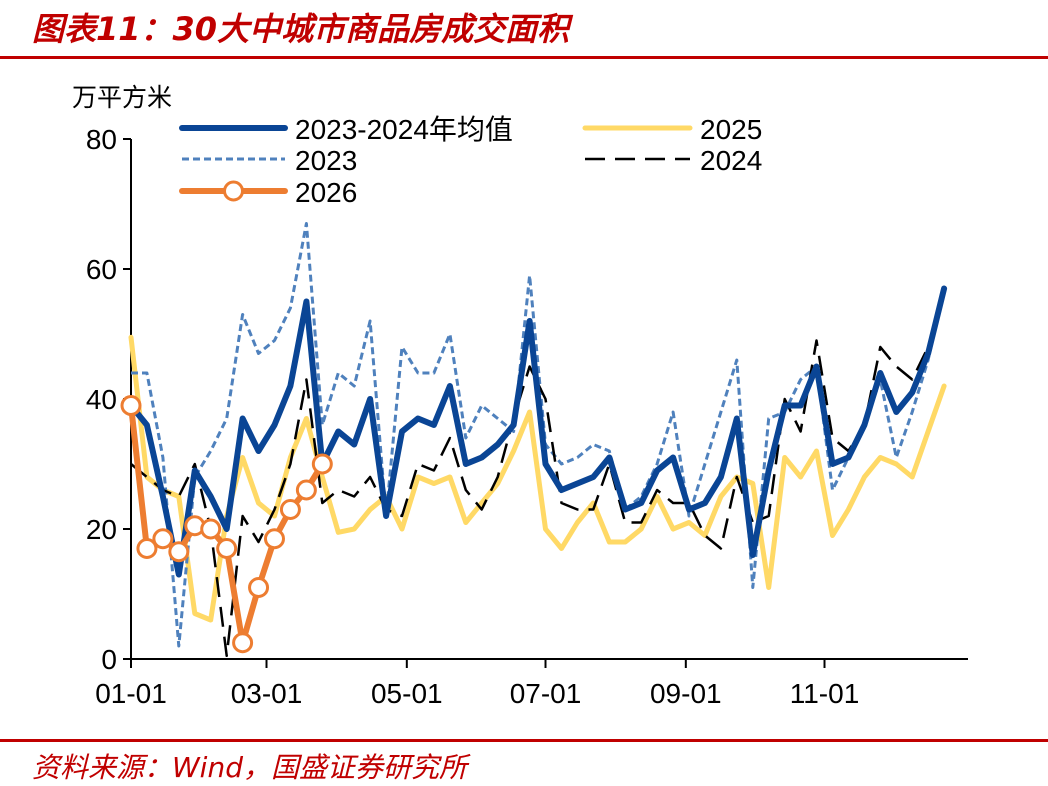 Image resolution: width=1048 pixels, height=786 pixels. Describe the element at coordinates (686, 693) in the screenshot. I see `x-tick-label-09-01: 09-01` at that location.